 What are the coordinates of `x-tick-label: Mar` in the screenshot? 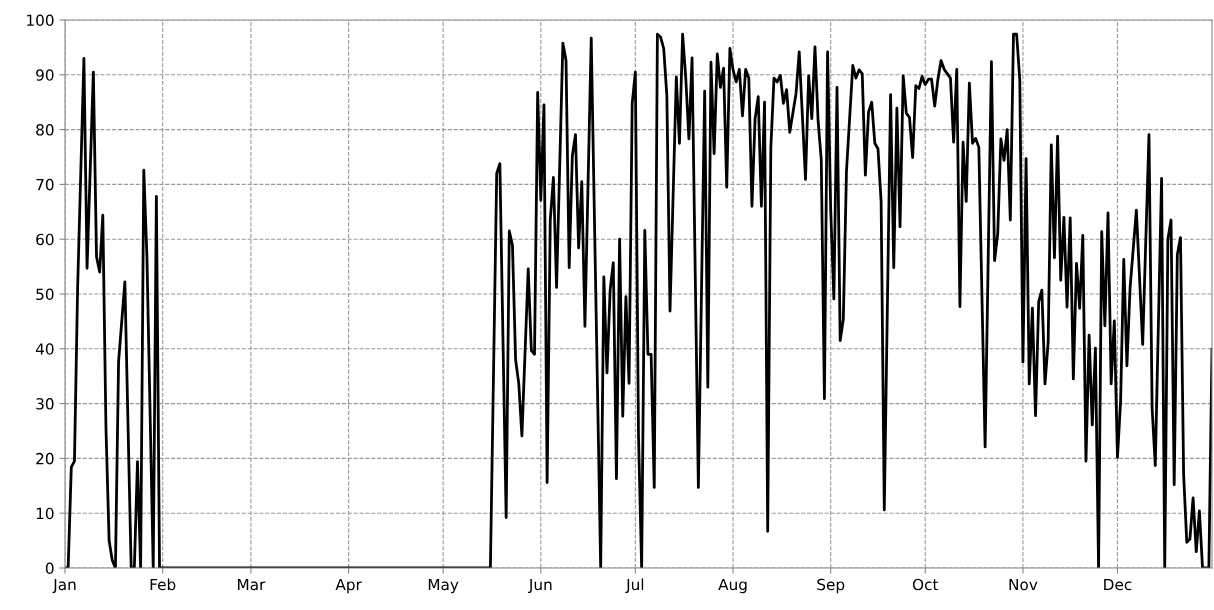 It's located at (252, 584).